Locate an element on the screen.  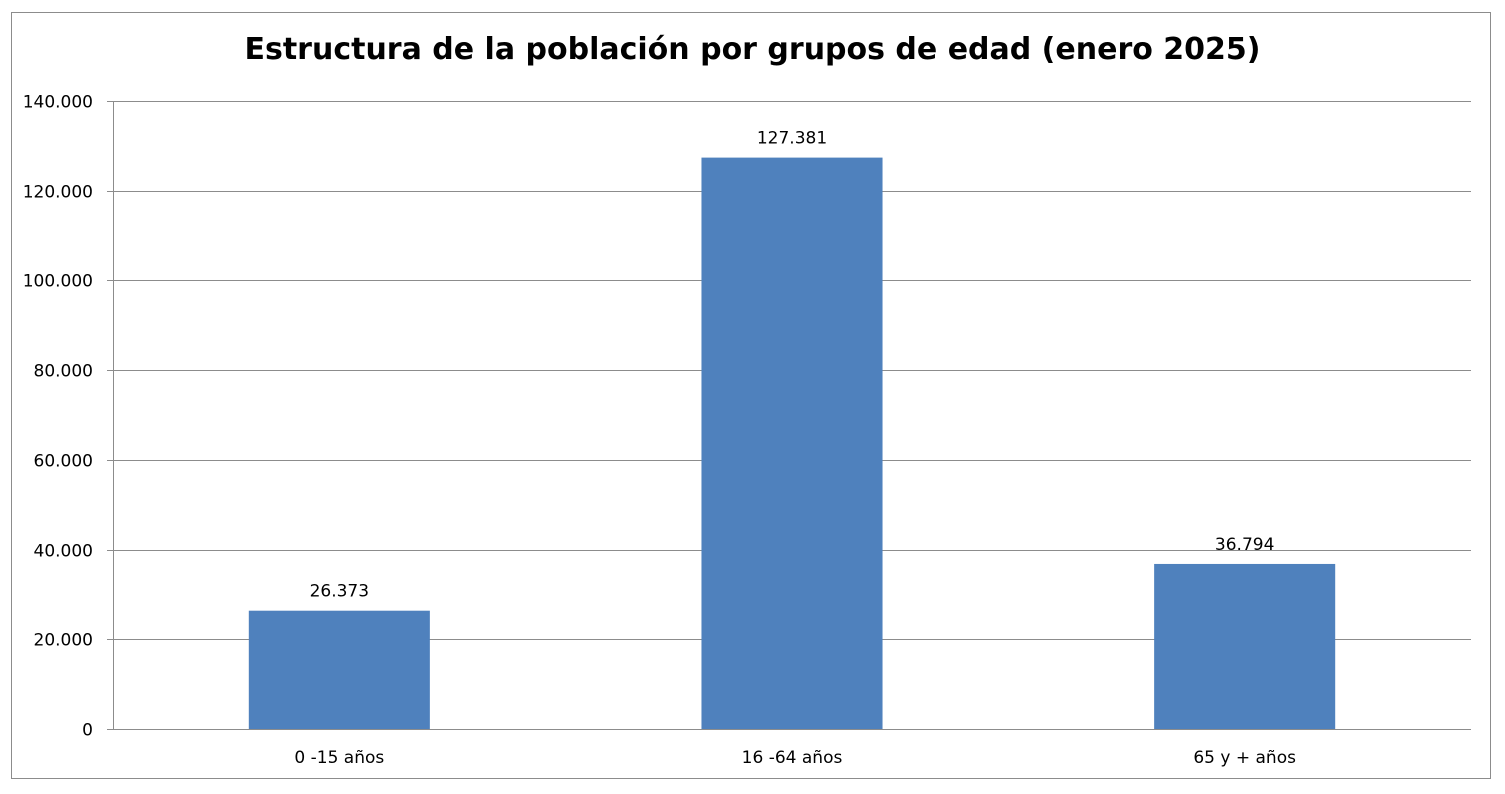
y-tick-label: 0 is located at coordinates (87, 731).